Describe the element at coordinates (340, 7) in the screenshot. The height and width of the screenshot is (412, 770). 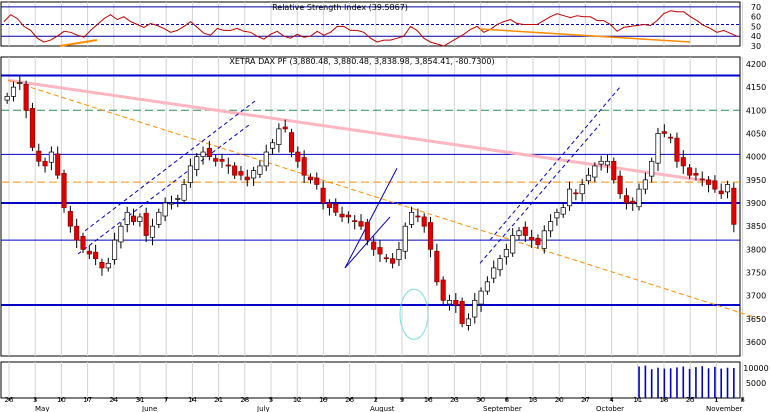
I see `rsi-title: Relative Strength Index (39.5867)` at that location.